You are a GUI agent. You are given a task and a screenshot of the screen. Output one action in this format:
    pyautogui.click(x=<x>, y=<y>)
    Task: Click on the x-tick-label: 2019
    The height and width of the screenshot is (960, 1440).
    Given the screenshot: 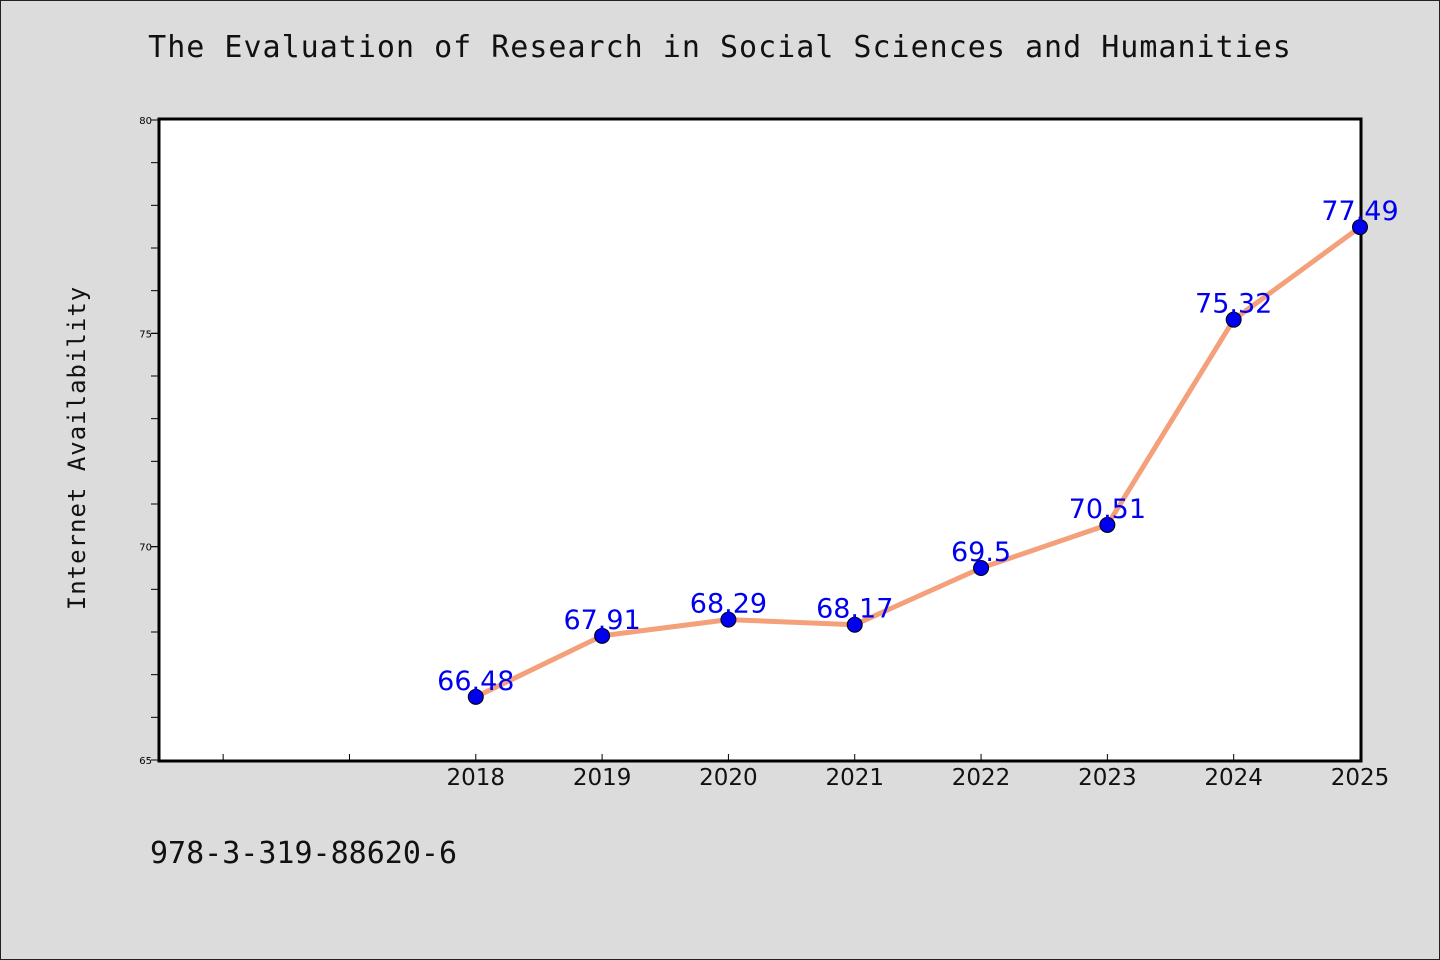 What is the action you would take?
    pyautogui.click(x=602, y=778)
    